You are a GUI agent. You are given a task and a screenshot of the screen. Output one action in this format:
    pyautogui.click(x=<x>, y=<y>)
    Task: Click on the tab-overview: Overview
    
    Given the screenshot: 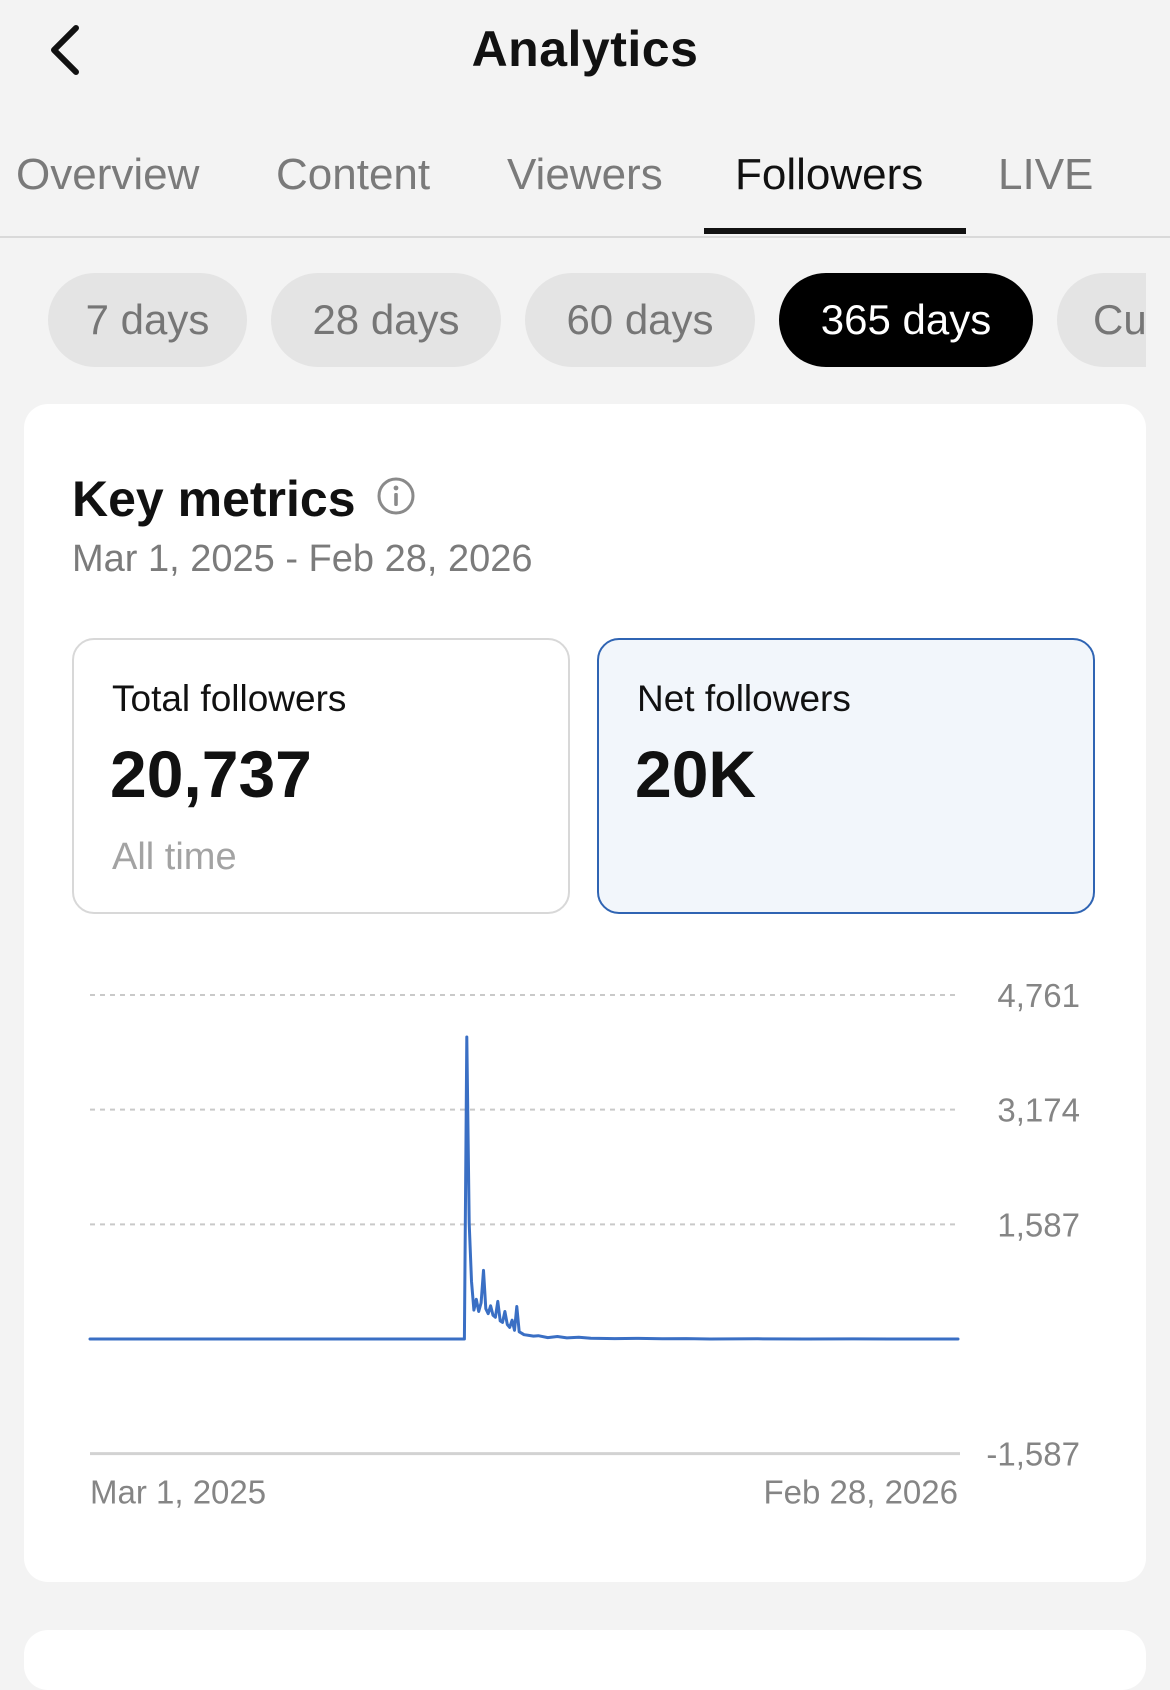 What is the action you would take?
    pyautogui.click(x=108, y=174)
    